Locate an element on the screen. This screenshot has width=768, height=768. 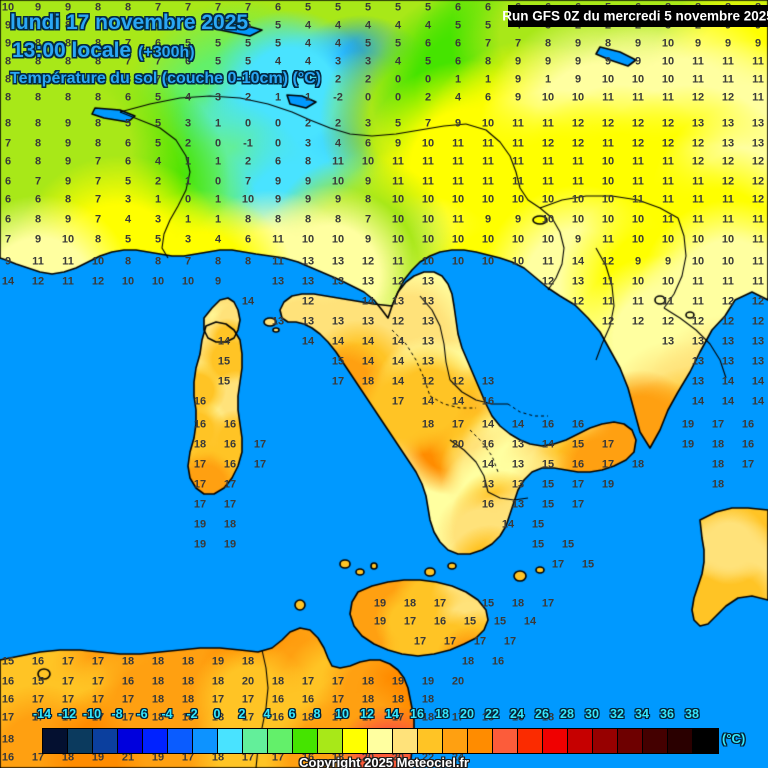
forecast-time-text: 13:00 locale is located at coordinates (72, 50).